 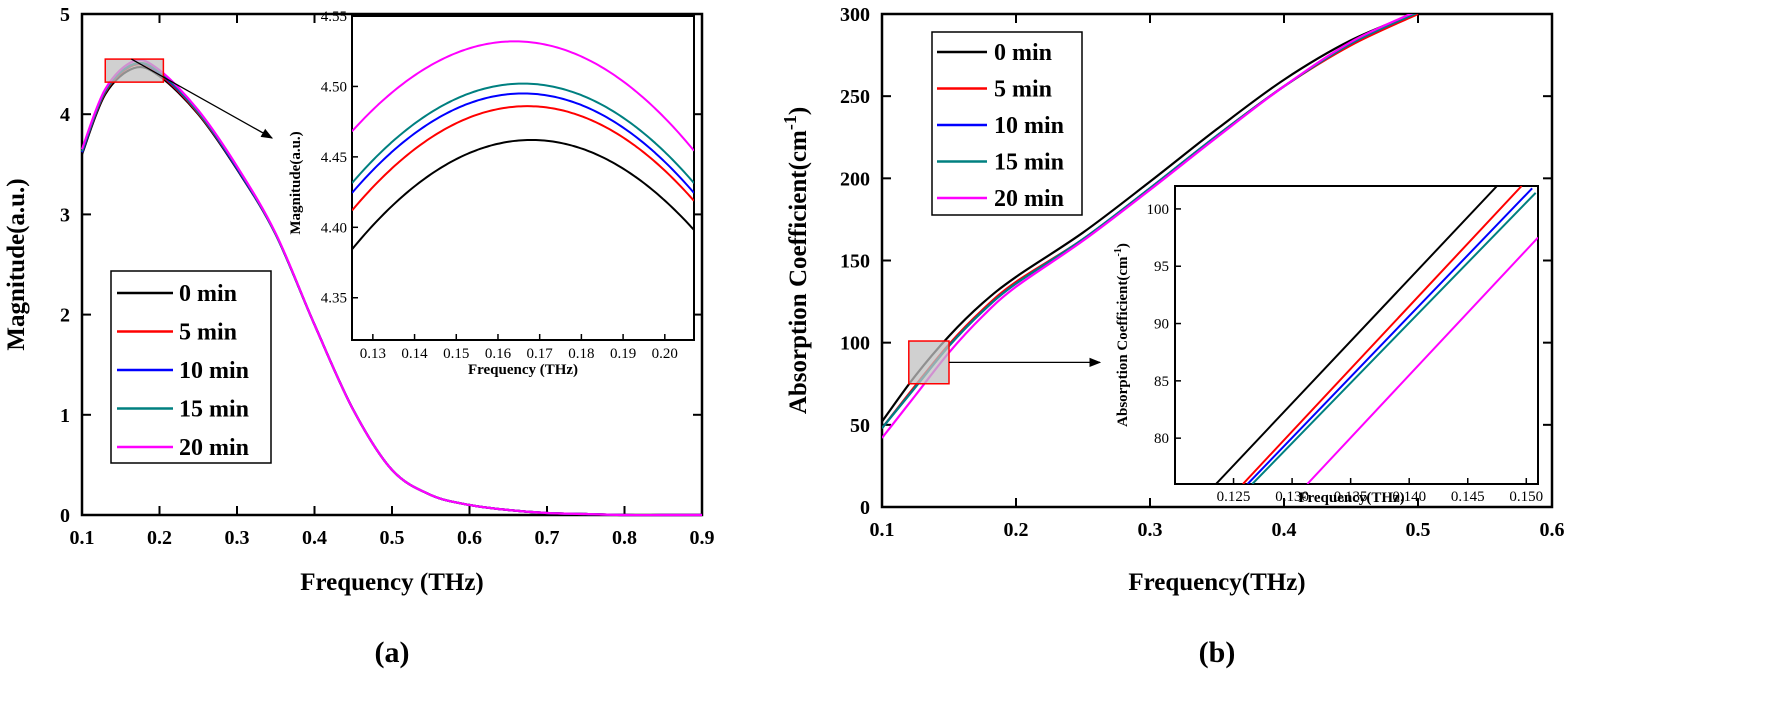 What do you see at coordinates (1526, 497) in the screenshot?
I see `inset-x-tick-label: 0.150` at bounding box center [1526, 497].